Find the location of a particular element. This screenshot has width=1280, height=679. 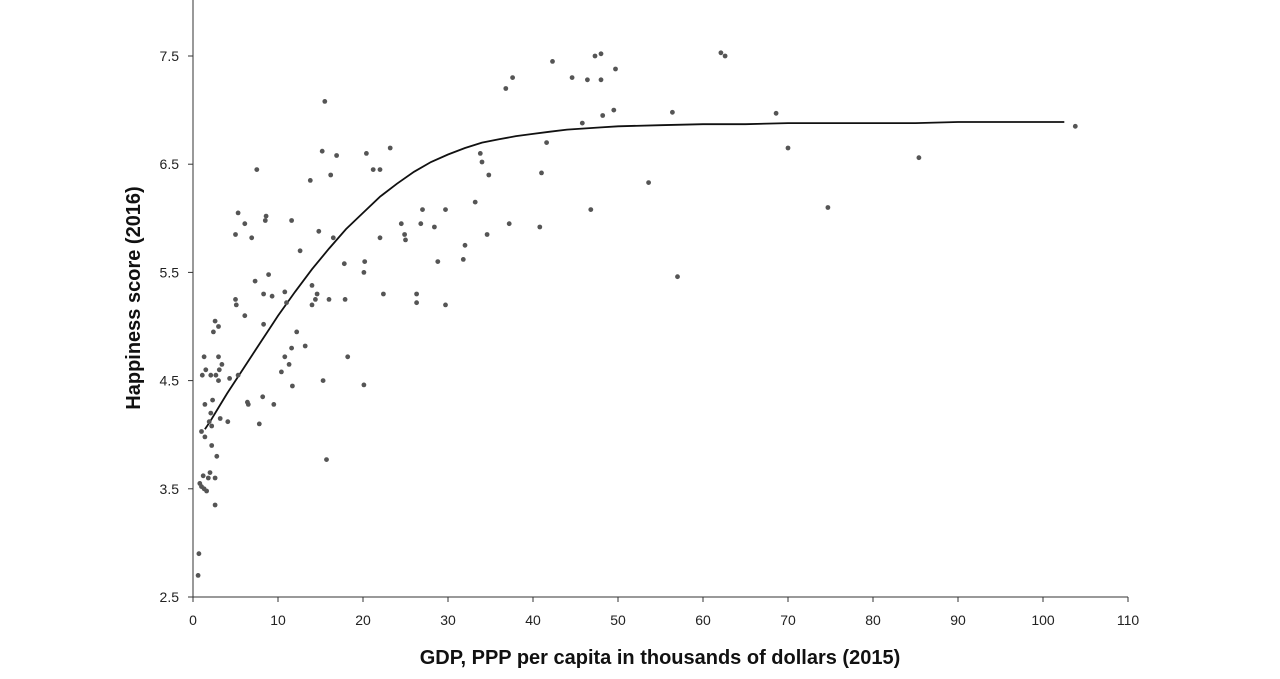

x-tick-label: 30 is located at coordinates (448, 620).